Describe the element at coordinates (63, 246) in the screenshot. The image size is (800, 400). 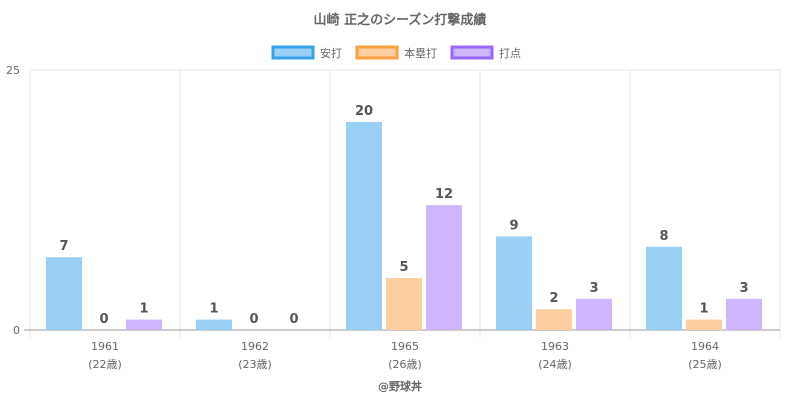
I see `data-label: 7` at that location.